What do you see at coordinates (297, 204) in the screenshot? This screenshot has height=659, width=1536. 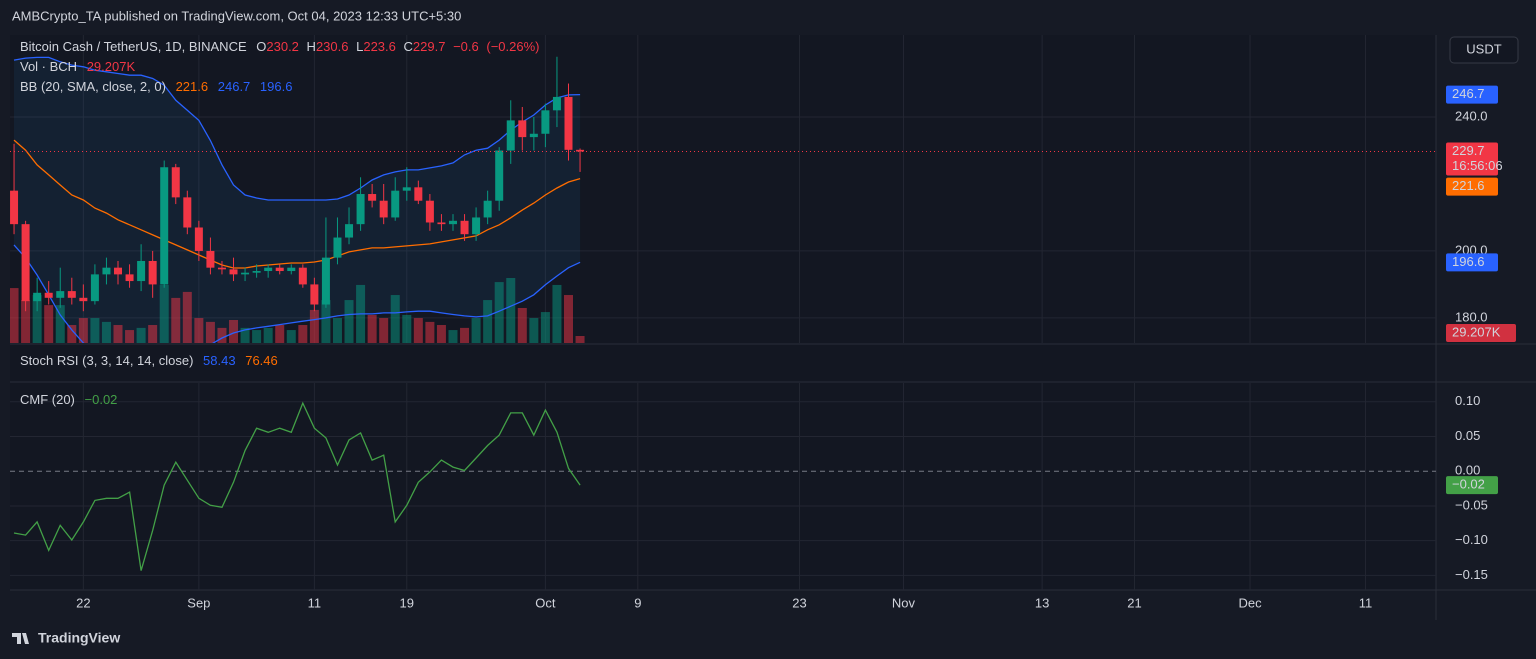 I see `bb-basis-line` at bounding box center [297, 204].